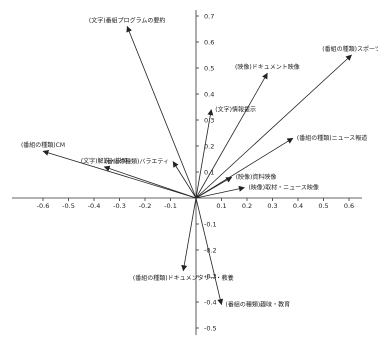 This screenshot has width=378, height=340. What do you see at coordinates (127, 20) in the screenshot?
I see `vector-label: (文字)番組プログラムの要約` at bounding box center [127, 20].